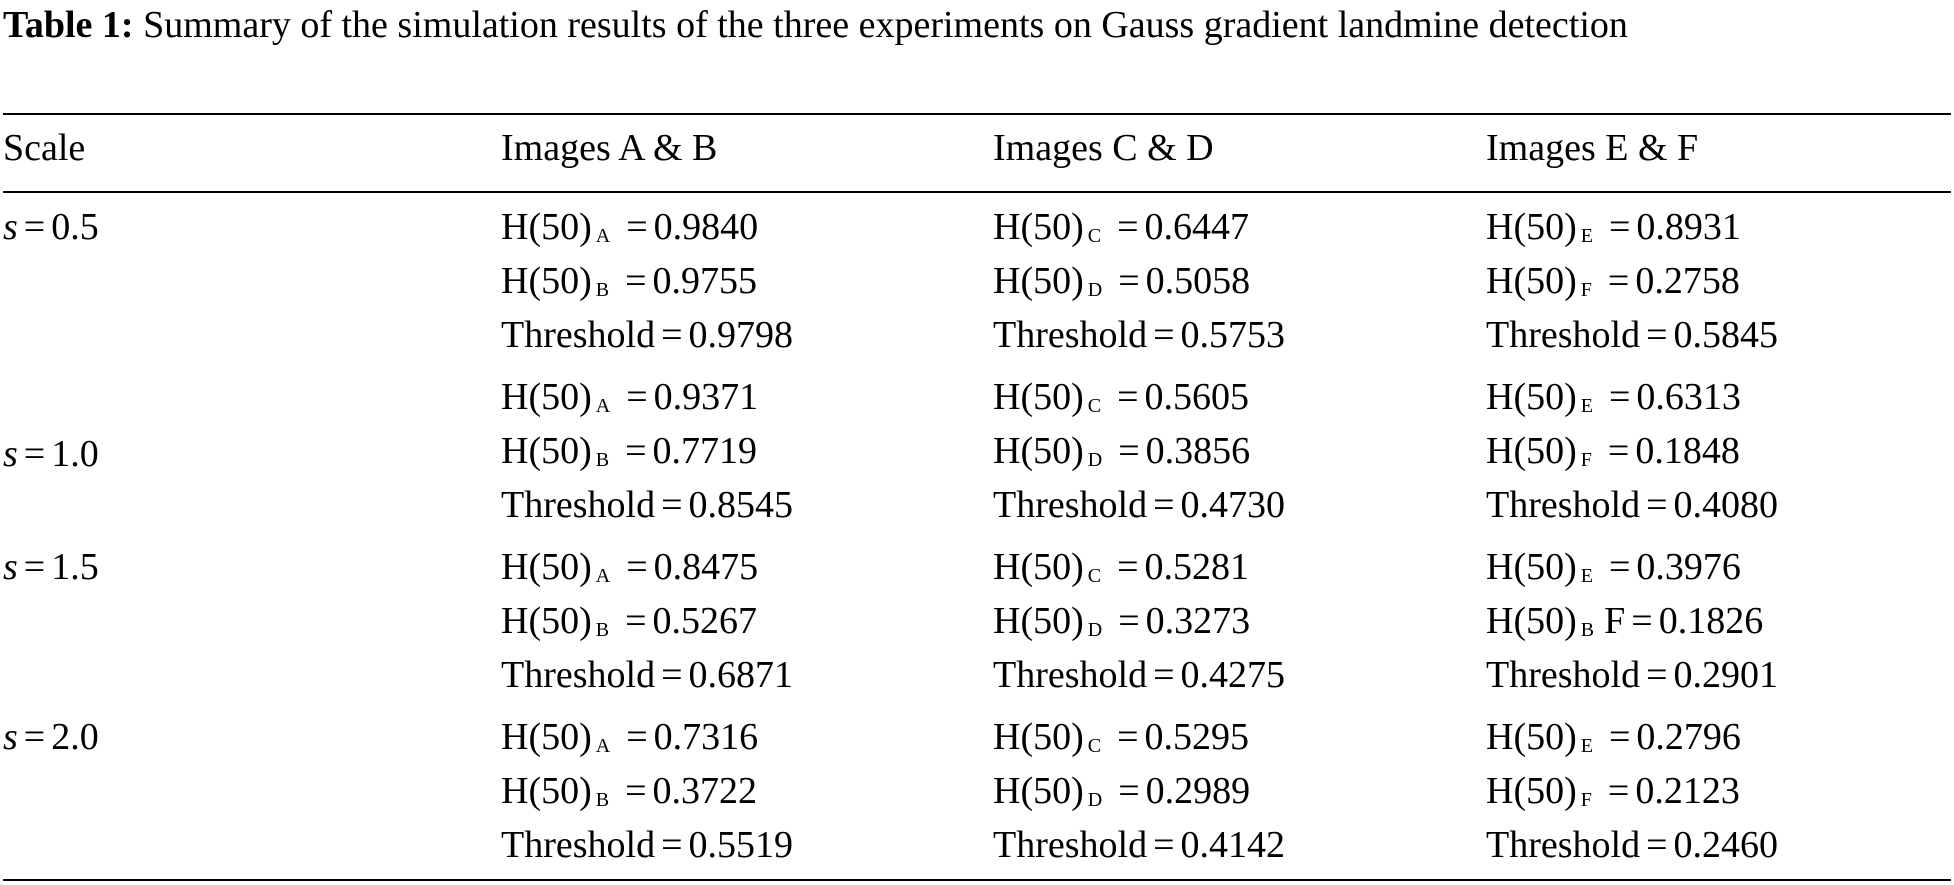 Image resolution: width=1954 pixels, height=885 pixels. Describe the element at coordinates (1198, 451) in the screenshot. I see `metric-value: 0.3856` at that location.